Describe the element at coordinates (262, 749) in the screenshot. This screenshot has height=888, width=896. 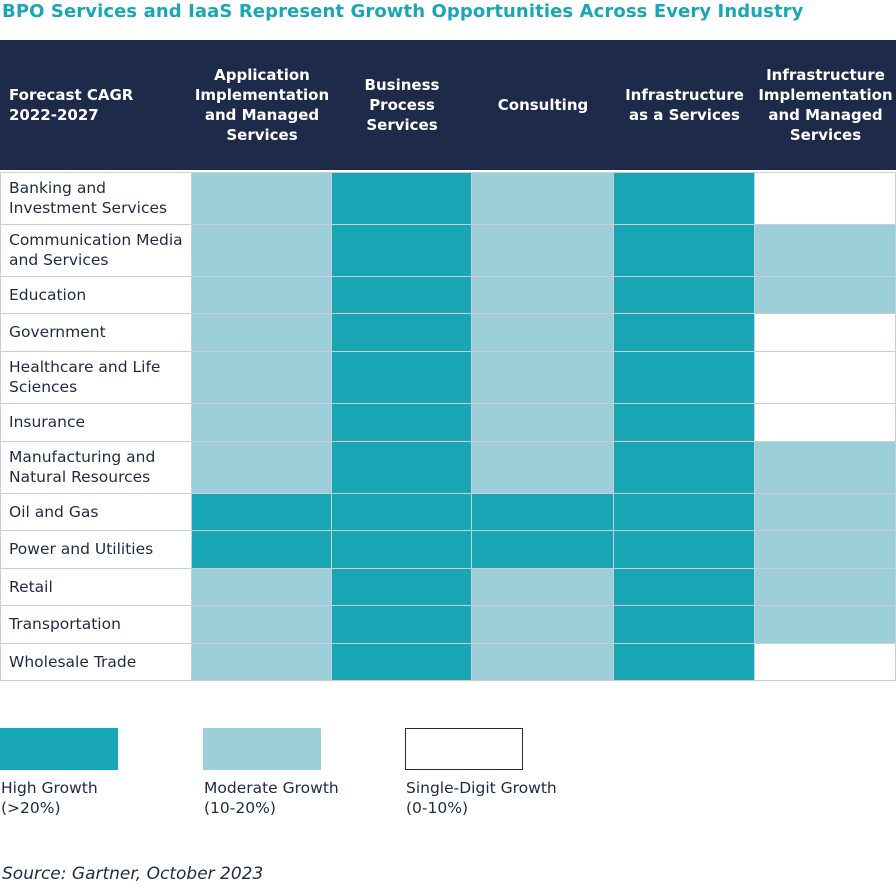
I see `legend-swatch-moderate` at that location.